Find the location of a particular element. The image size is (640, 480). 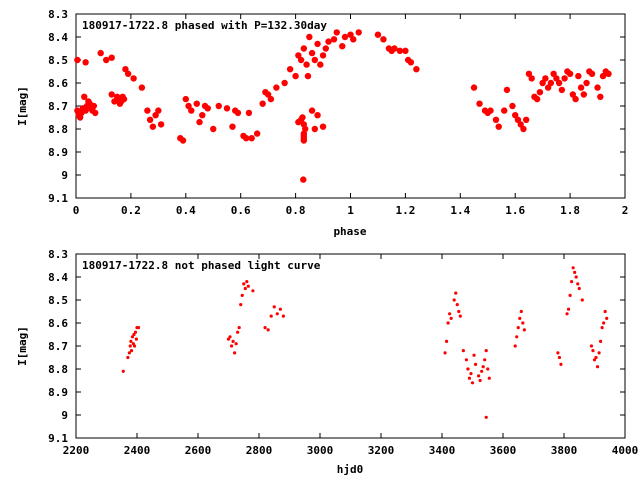

x-tick-label: 0.6 is located at coordinates (241, 210).